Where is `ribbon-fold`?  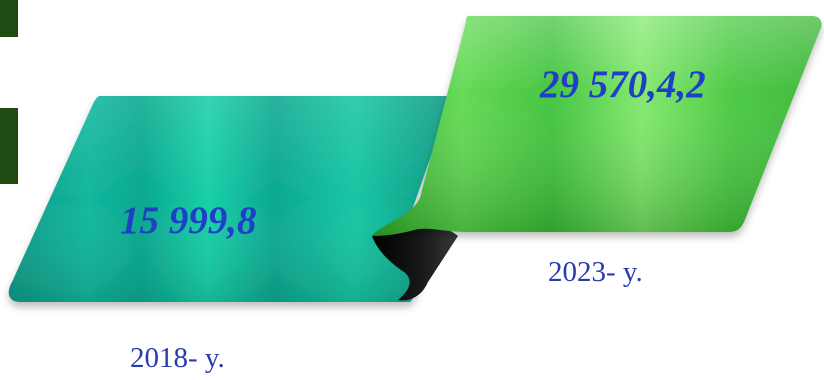 ribbon-fold is located at coordinates (415, 262).